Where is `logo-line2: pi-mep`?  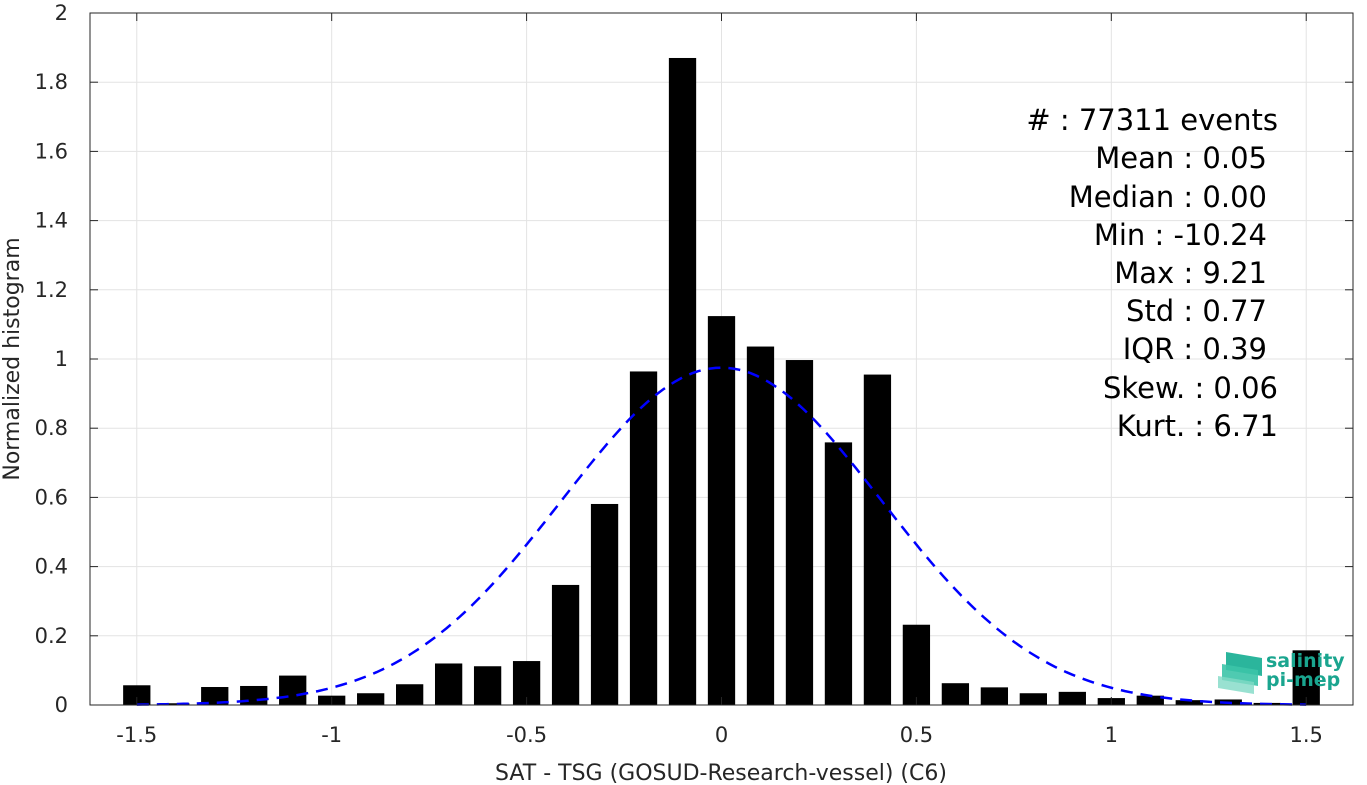 logo-line2: pi-mep is located at coordinates (1303, 680).